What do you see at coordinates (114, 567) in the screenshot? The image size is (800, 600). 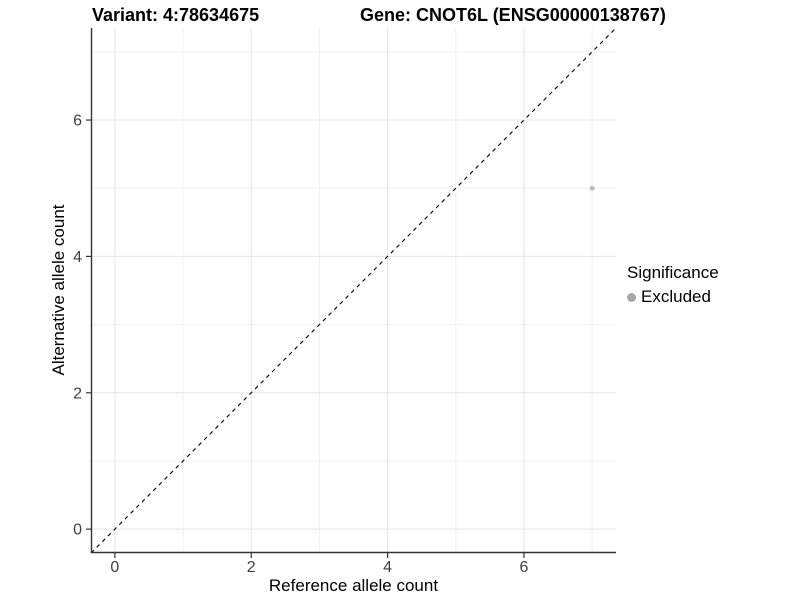 I see `x-tick-label: 0` at bounding box center [114, 567].